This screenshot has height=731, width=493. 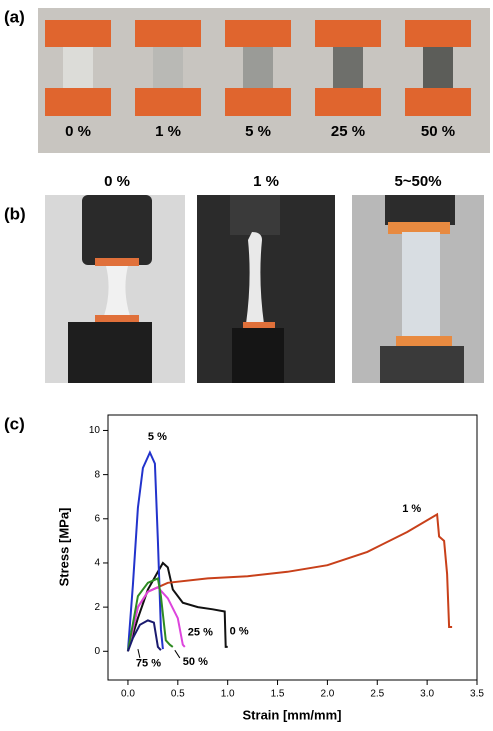 What do you see at coordinates (348, 131) in the screenshot?
I see `sample-label: 25 %` at bounding box center [348, 131].